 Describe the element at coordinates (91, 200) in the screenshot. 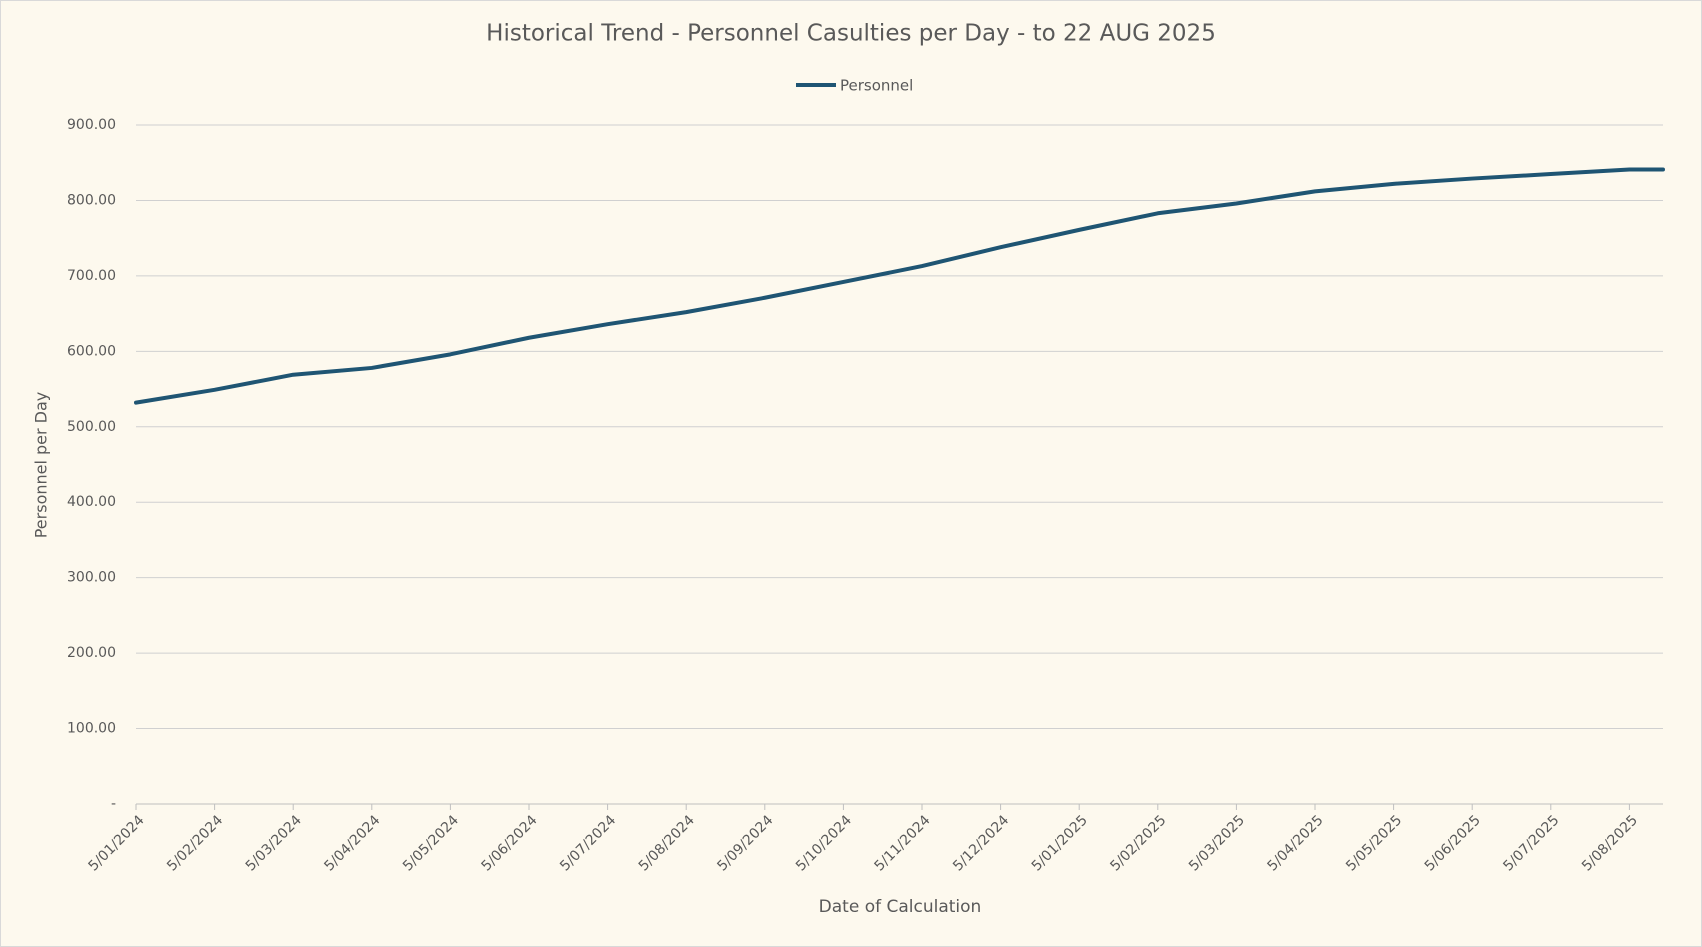

I see `y-tick-label: 800.00` at that location.